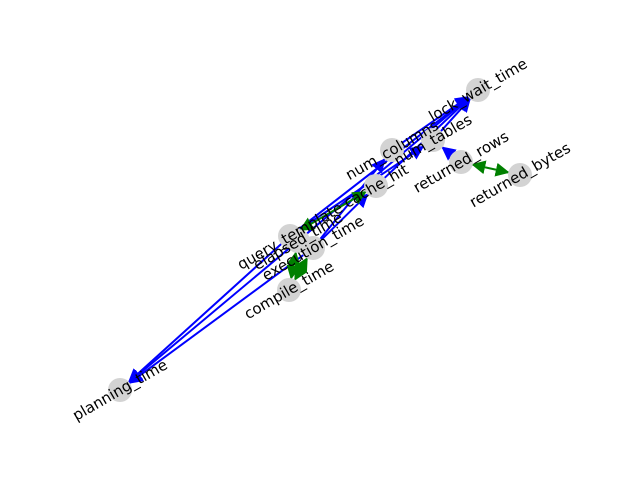 This screenshot has width=640, height=480. I want to click on node-planning_time, so click(120, 390).